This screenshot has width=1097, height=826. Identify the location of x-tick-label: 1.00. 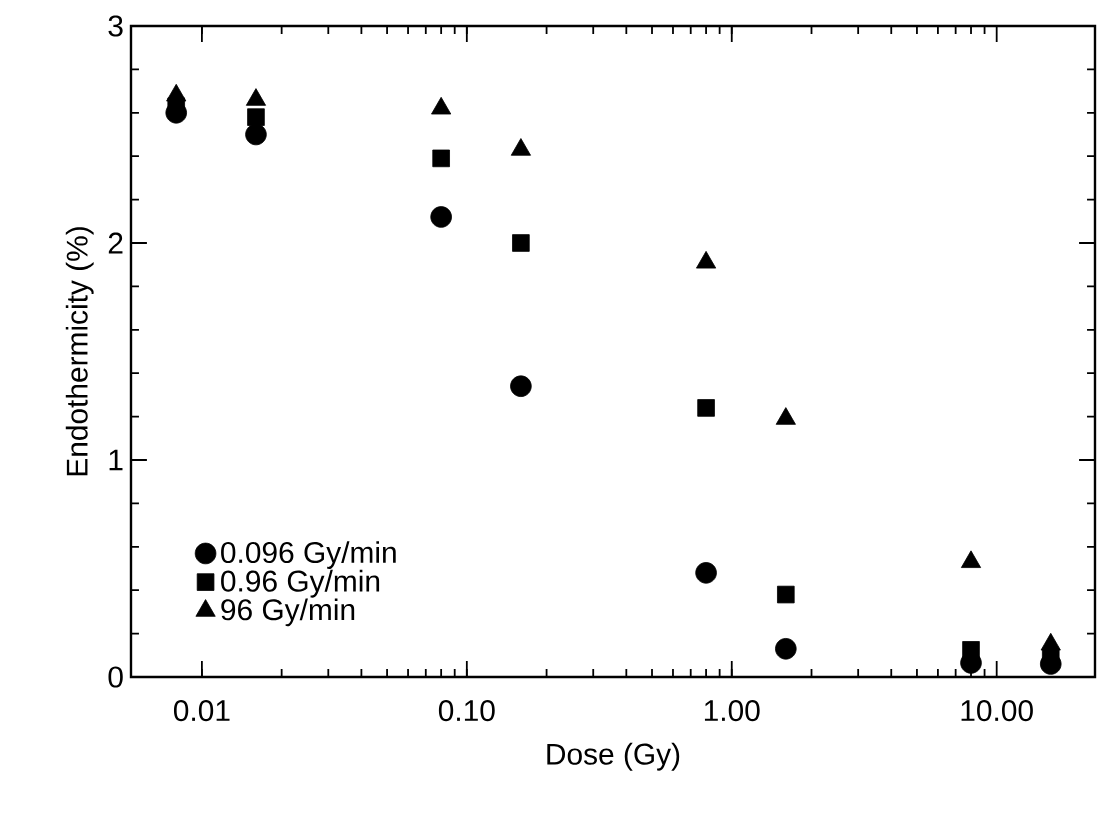
(732, 710).